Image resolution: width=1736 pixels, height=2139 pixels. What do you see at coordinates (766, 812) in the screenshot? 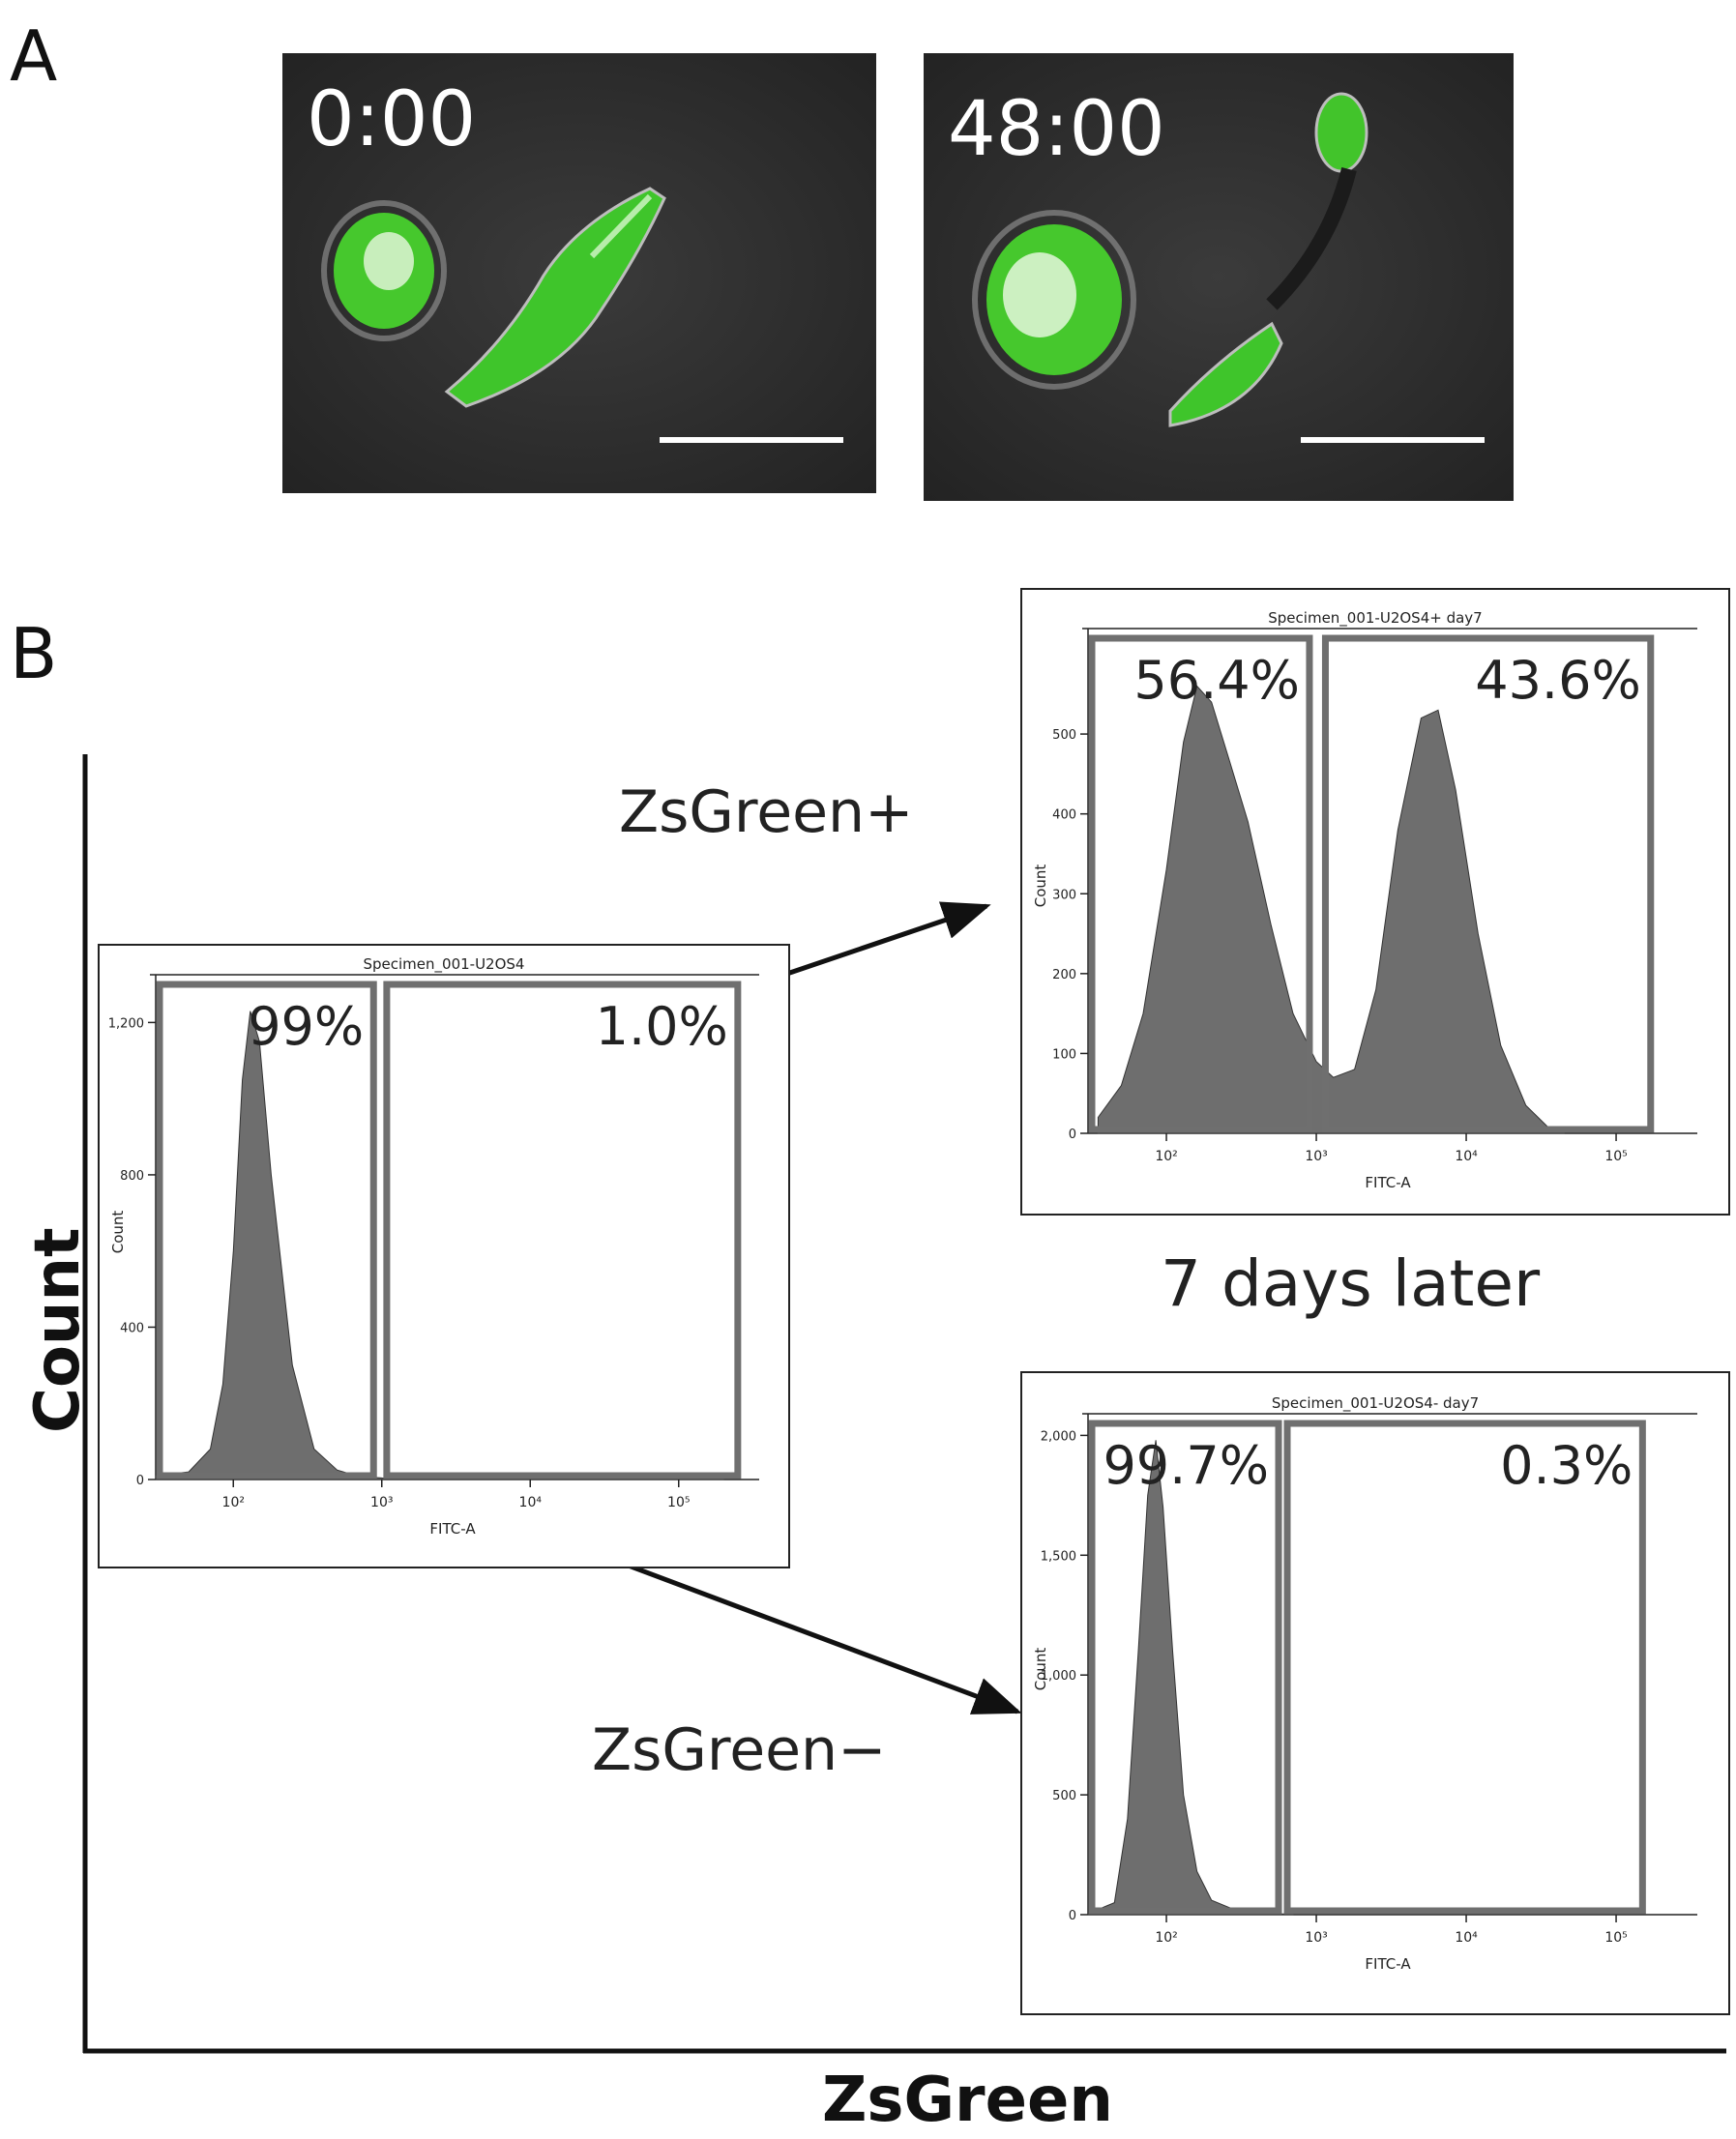
I see `zsgreen-positive-label: ZsGreen+` at bounding box center [766, 812].